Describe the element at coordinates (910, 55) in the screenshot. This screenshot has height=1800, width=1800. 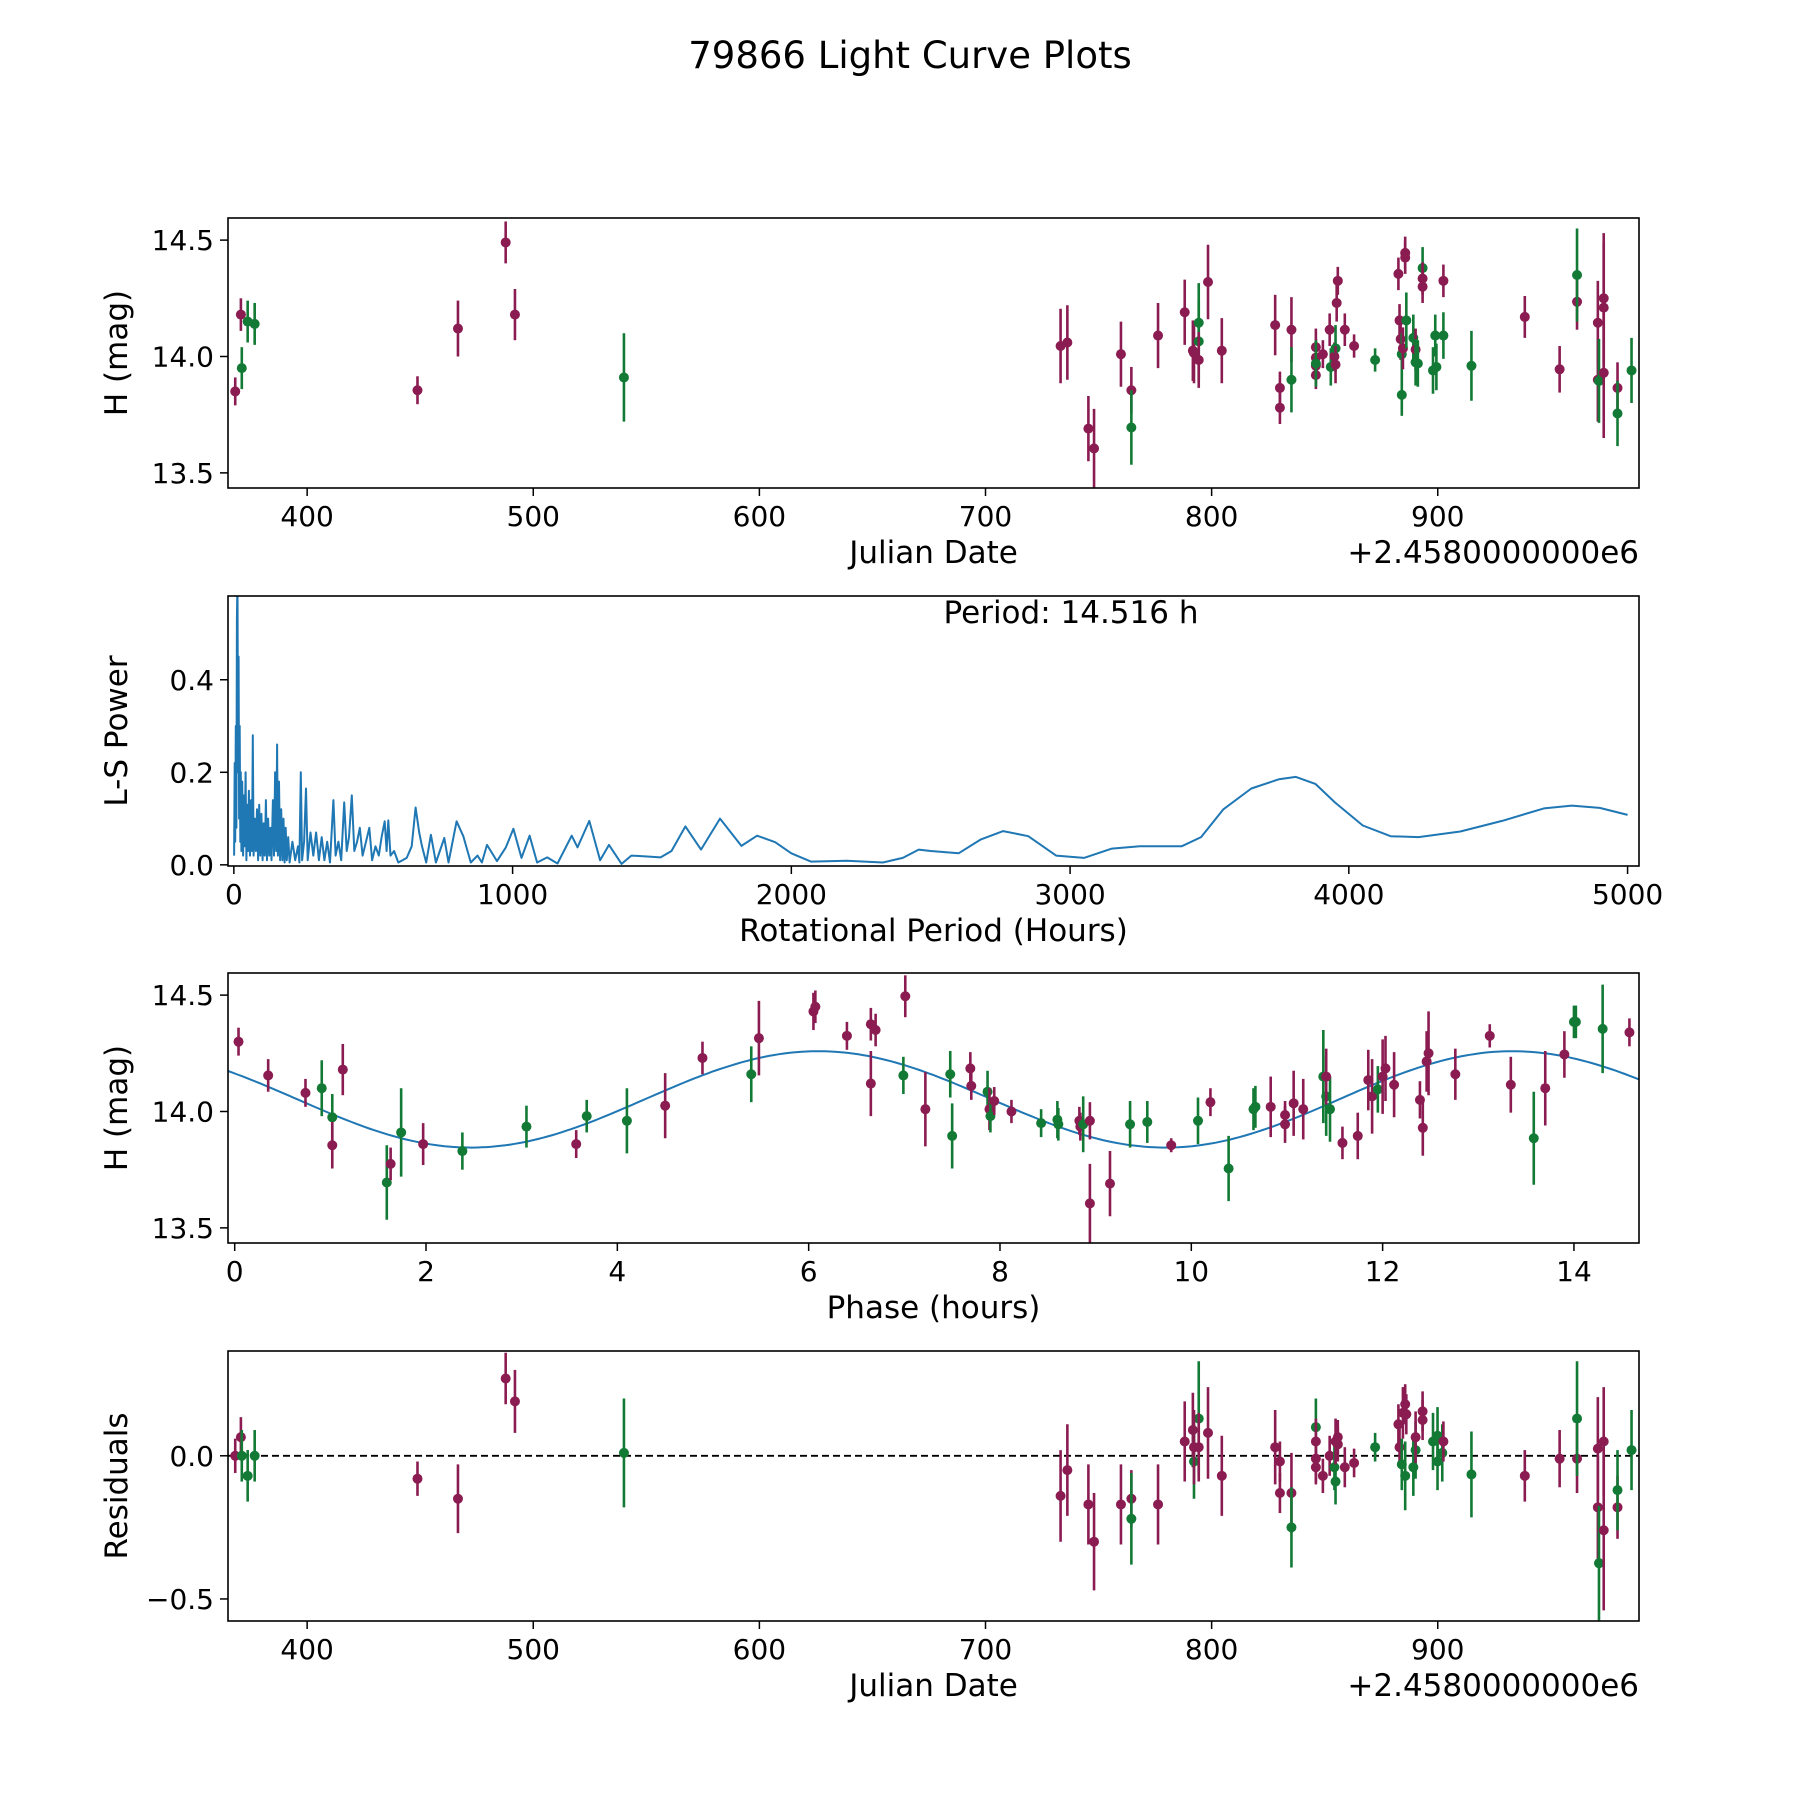
I see `figure-title: 79866 Light Curve Plots` at that location.